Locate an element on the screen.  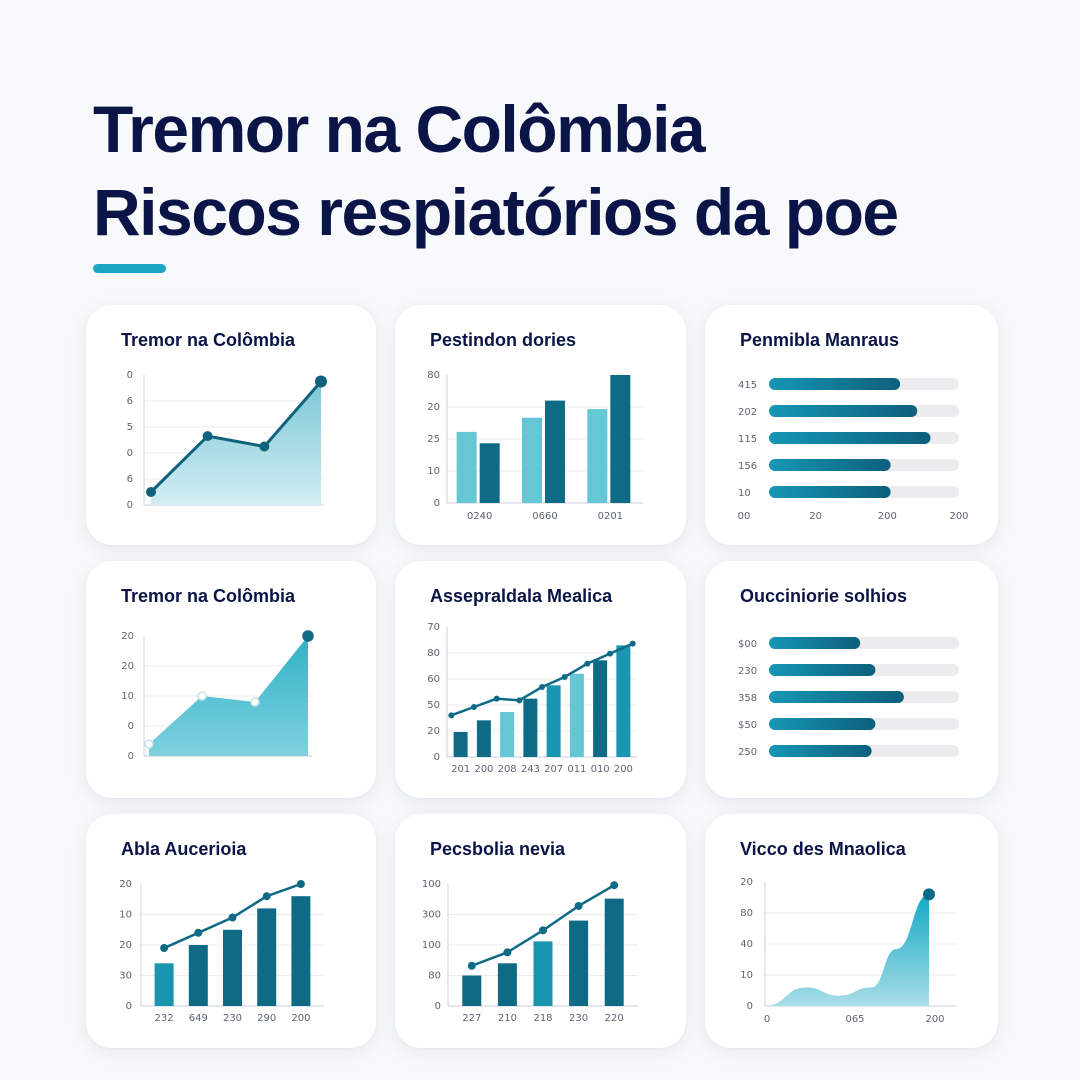
x-tick-label: 243 is located at coordinates (530, 769).